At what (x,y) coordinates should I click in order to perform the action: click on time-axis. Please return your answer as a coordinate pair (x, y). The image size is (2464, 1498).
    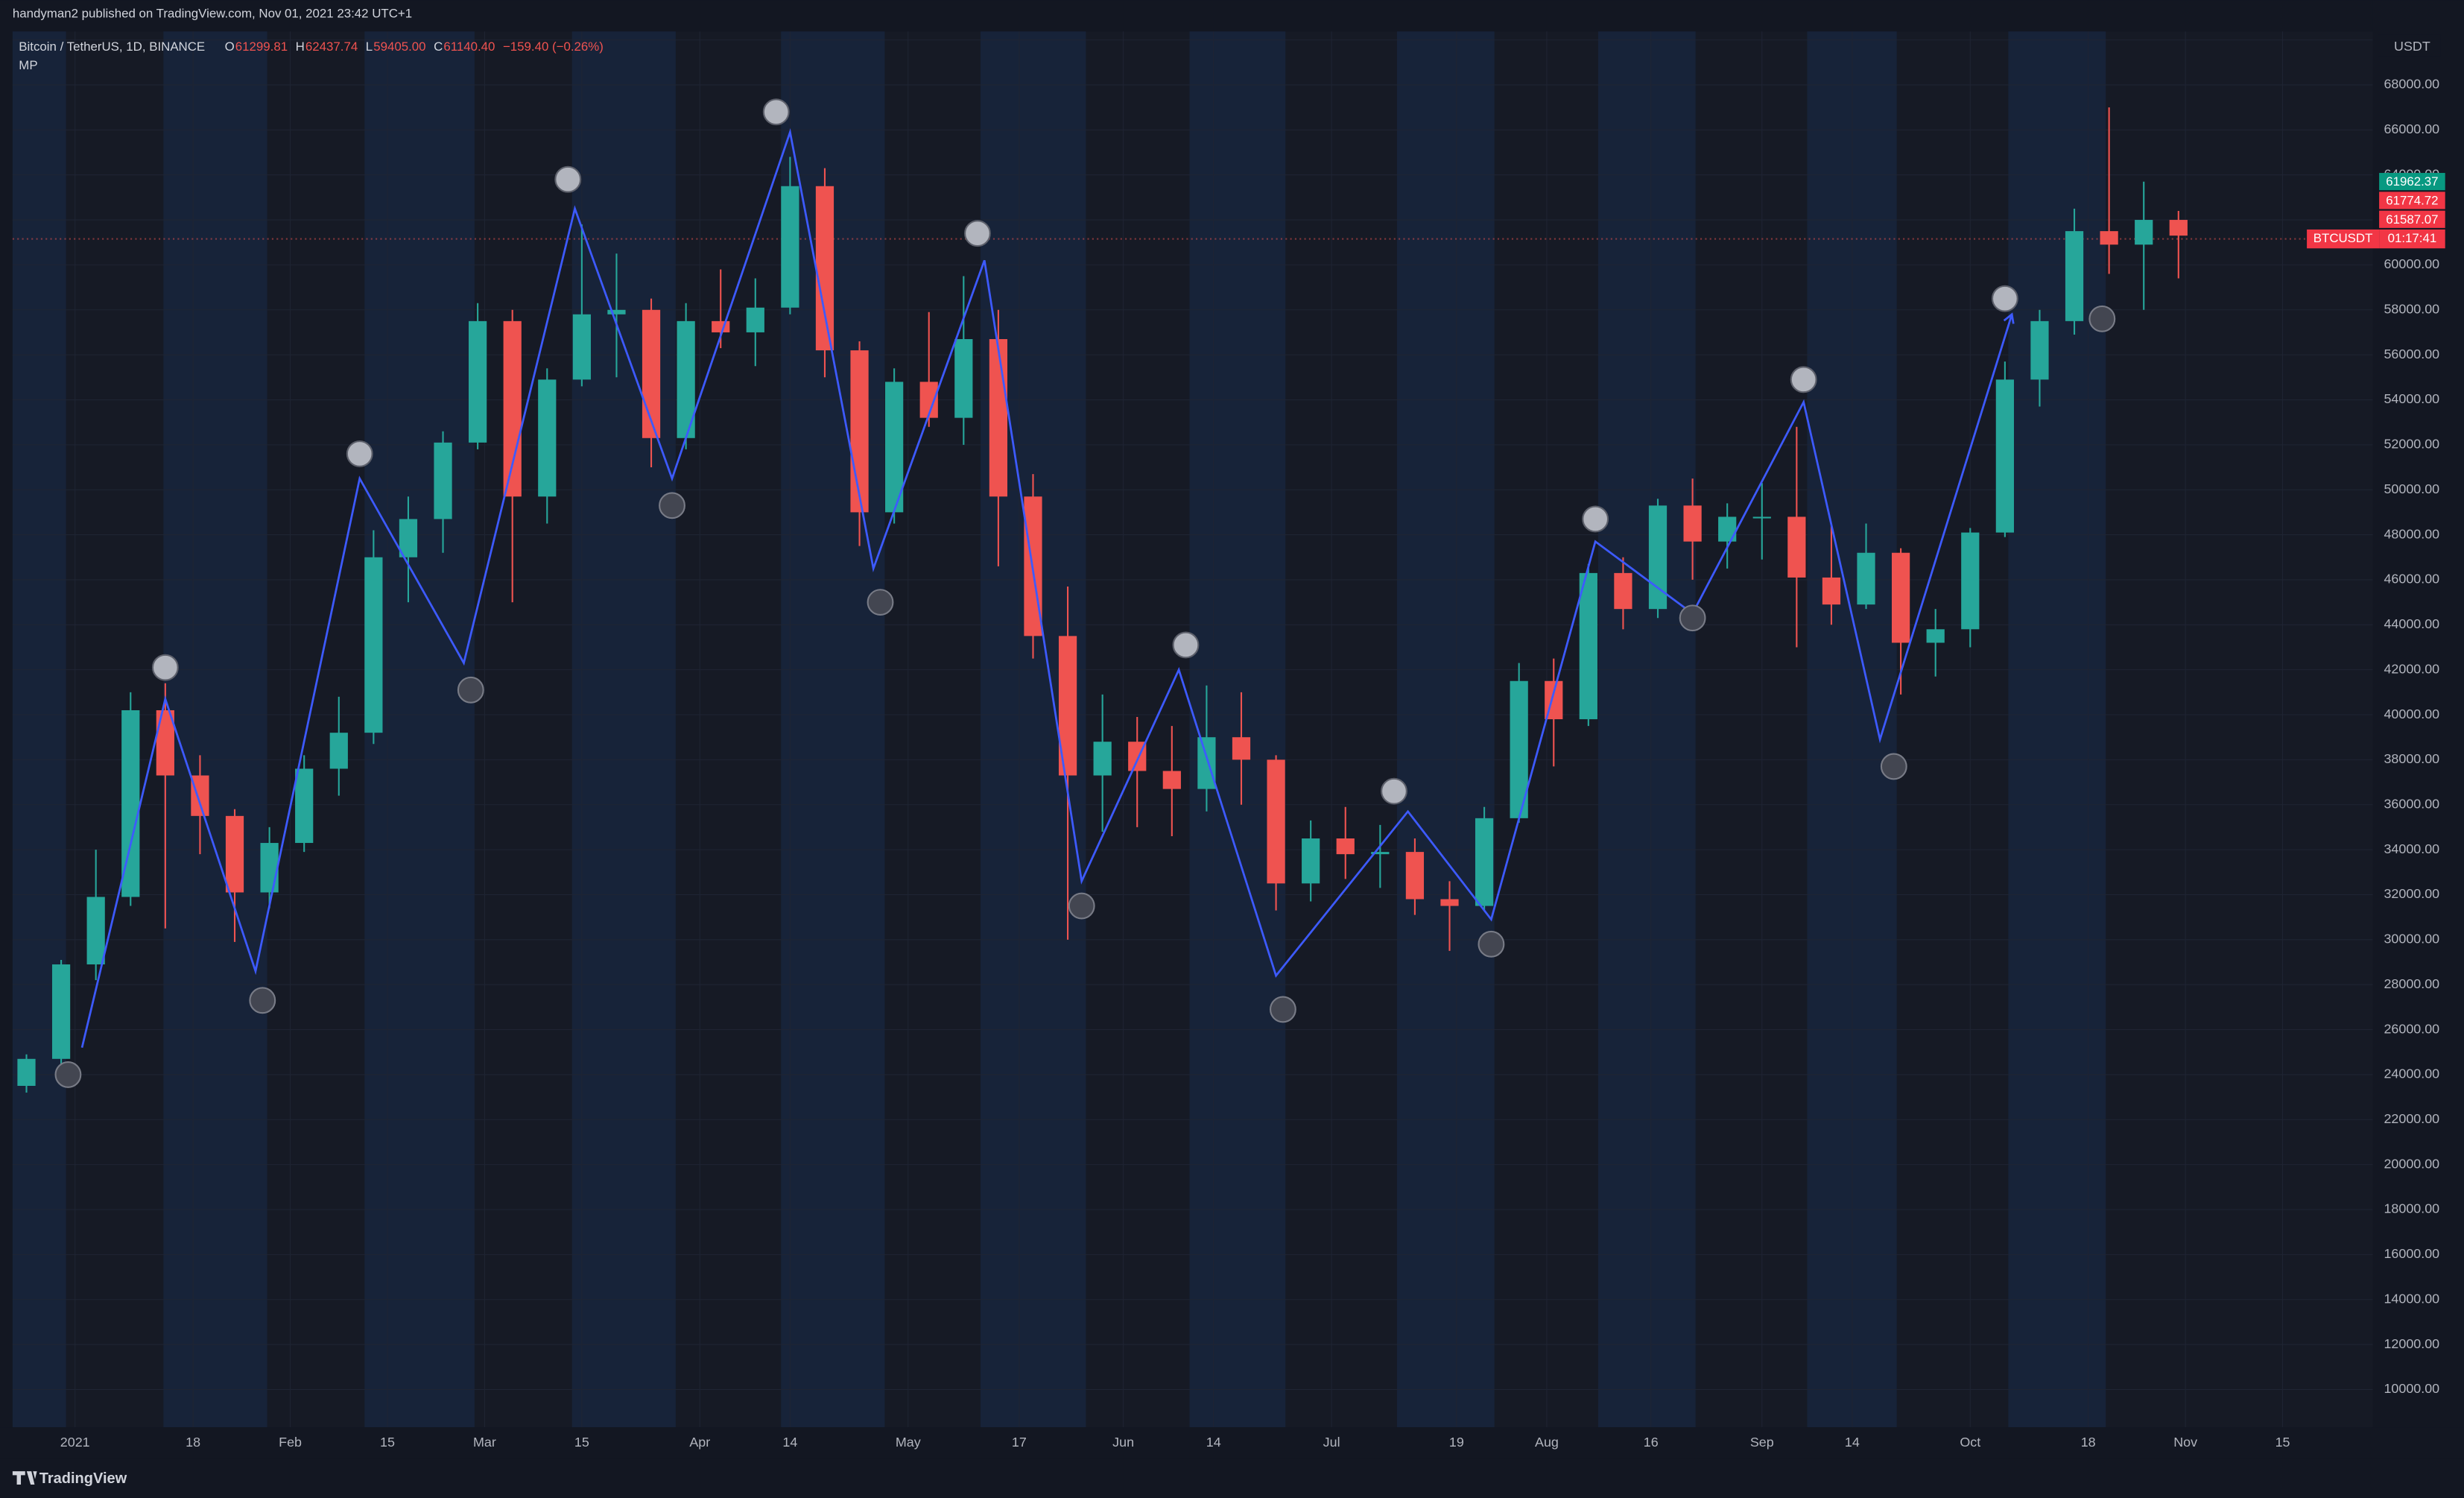
    Looking at the image, I should click on (1232, 1443).